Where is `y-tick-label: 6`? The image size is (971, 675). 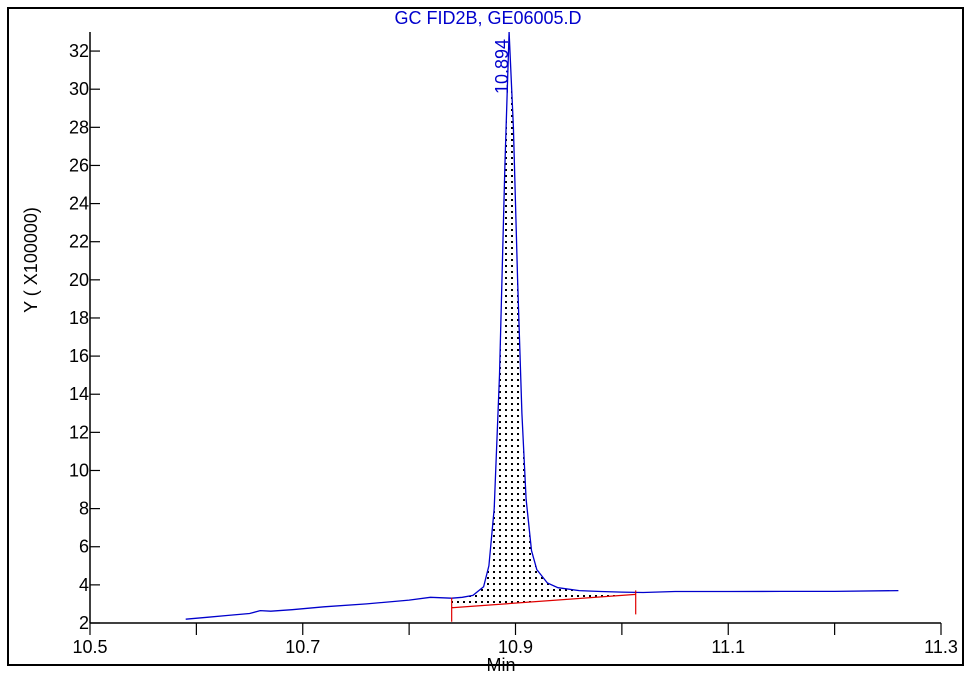
y-tick-label: 6 is located at coordinates (84, 547).